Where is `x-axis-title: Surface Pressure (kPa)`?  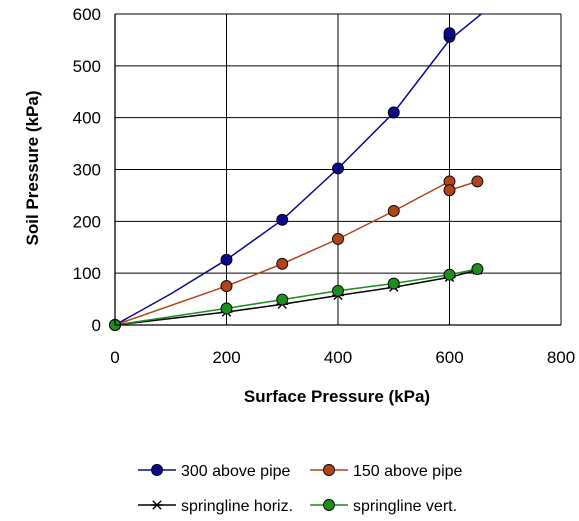
x-axis-title: Surface Pressure (kPa) is located at coordinates (337, 396).